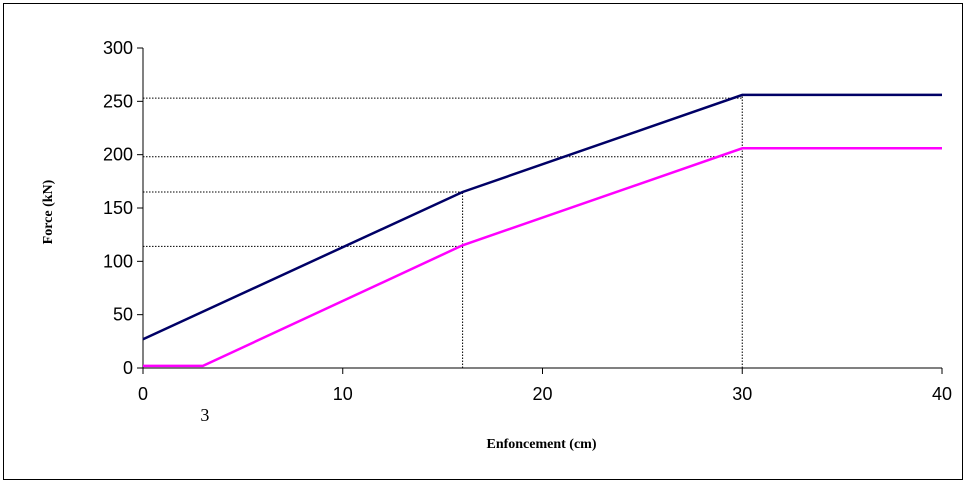 The width and height of the screenshot is (968, 485). What do you see at coordinates (118, 48) in the screenshot?
I see `y-tick-label: 300` at bounding box center [118, 48].